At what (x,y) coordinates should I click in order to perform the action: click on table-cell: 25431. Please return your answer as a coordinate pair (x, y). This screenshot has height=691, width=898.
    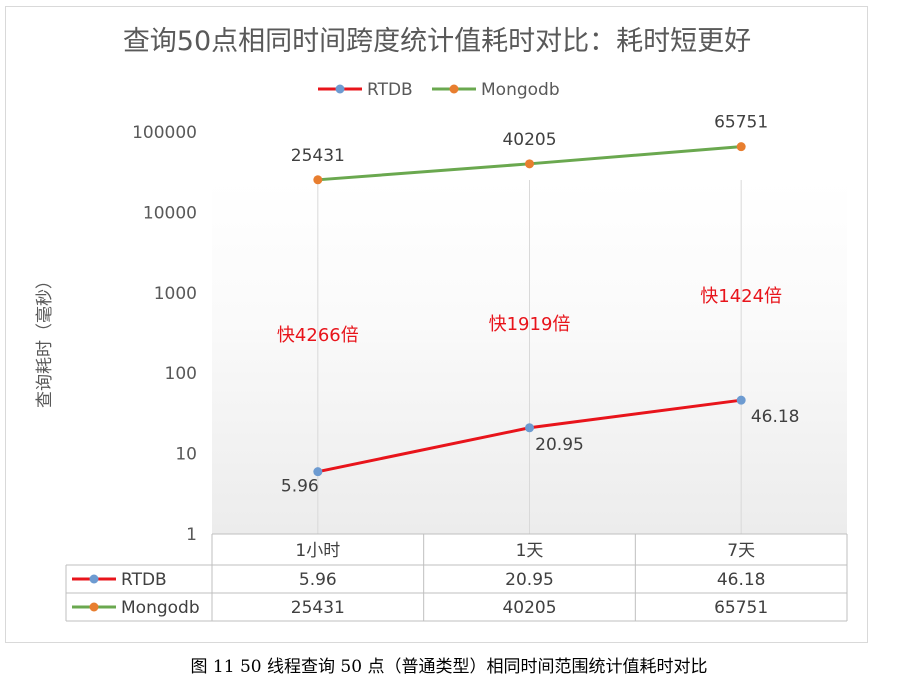
    Looking at the image, I should click on (318, 608).